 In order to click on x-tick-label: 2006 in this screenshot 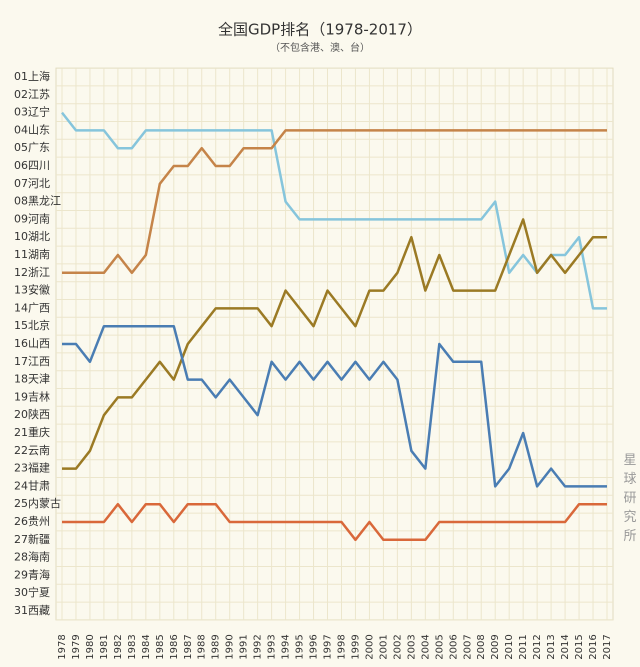, I will do `click(453, 646)`.